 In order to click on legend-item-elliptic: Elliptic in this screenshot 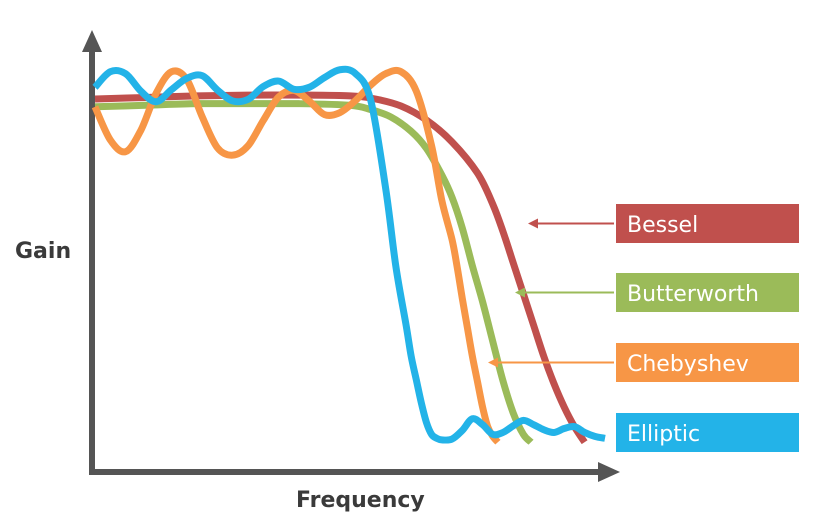, I will do `click(707, 432)`.